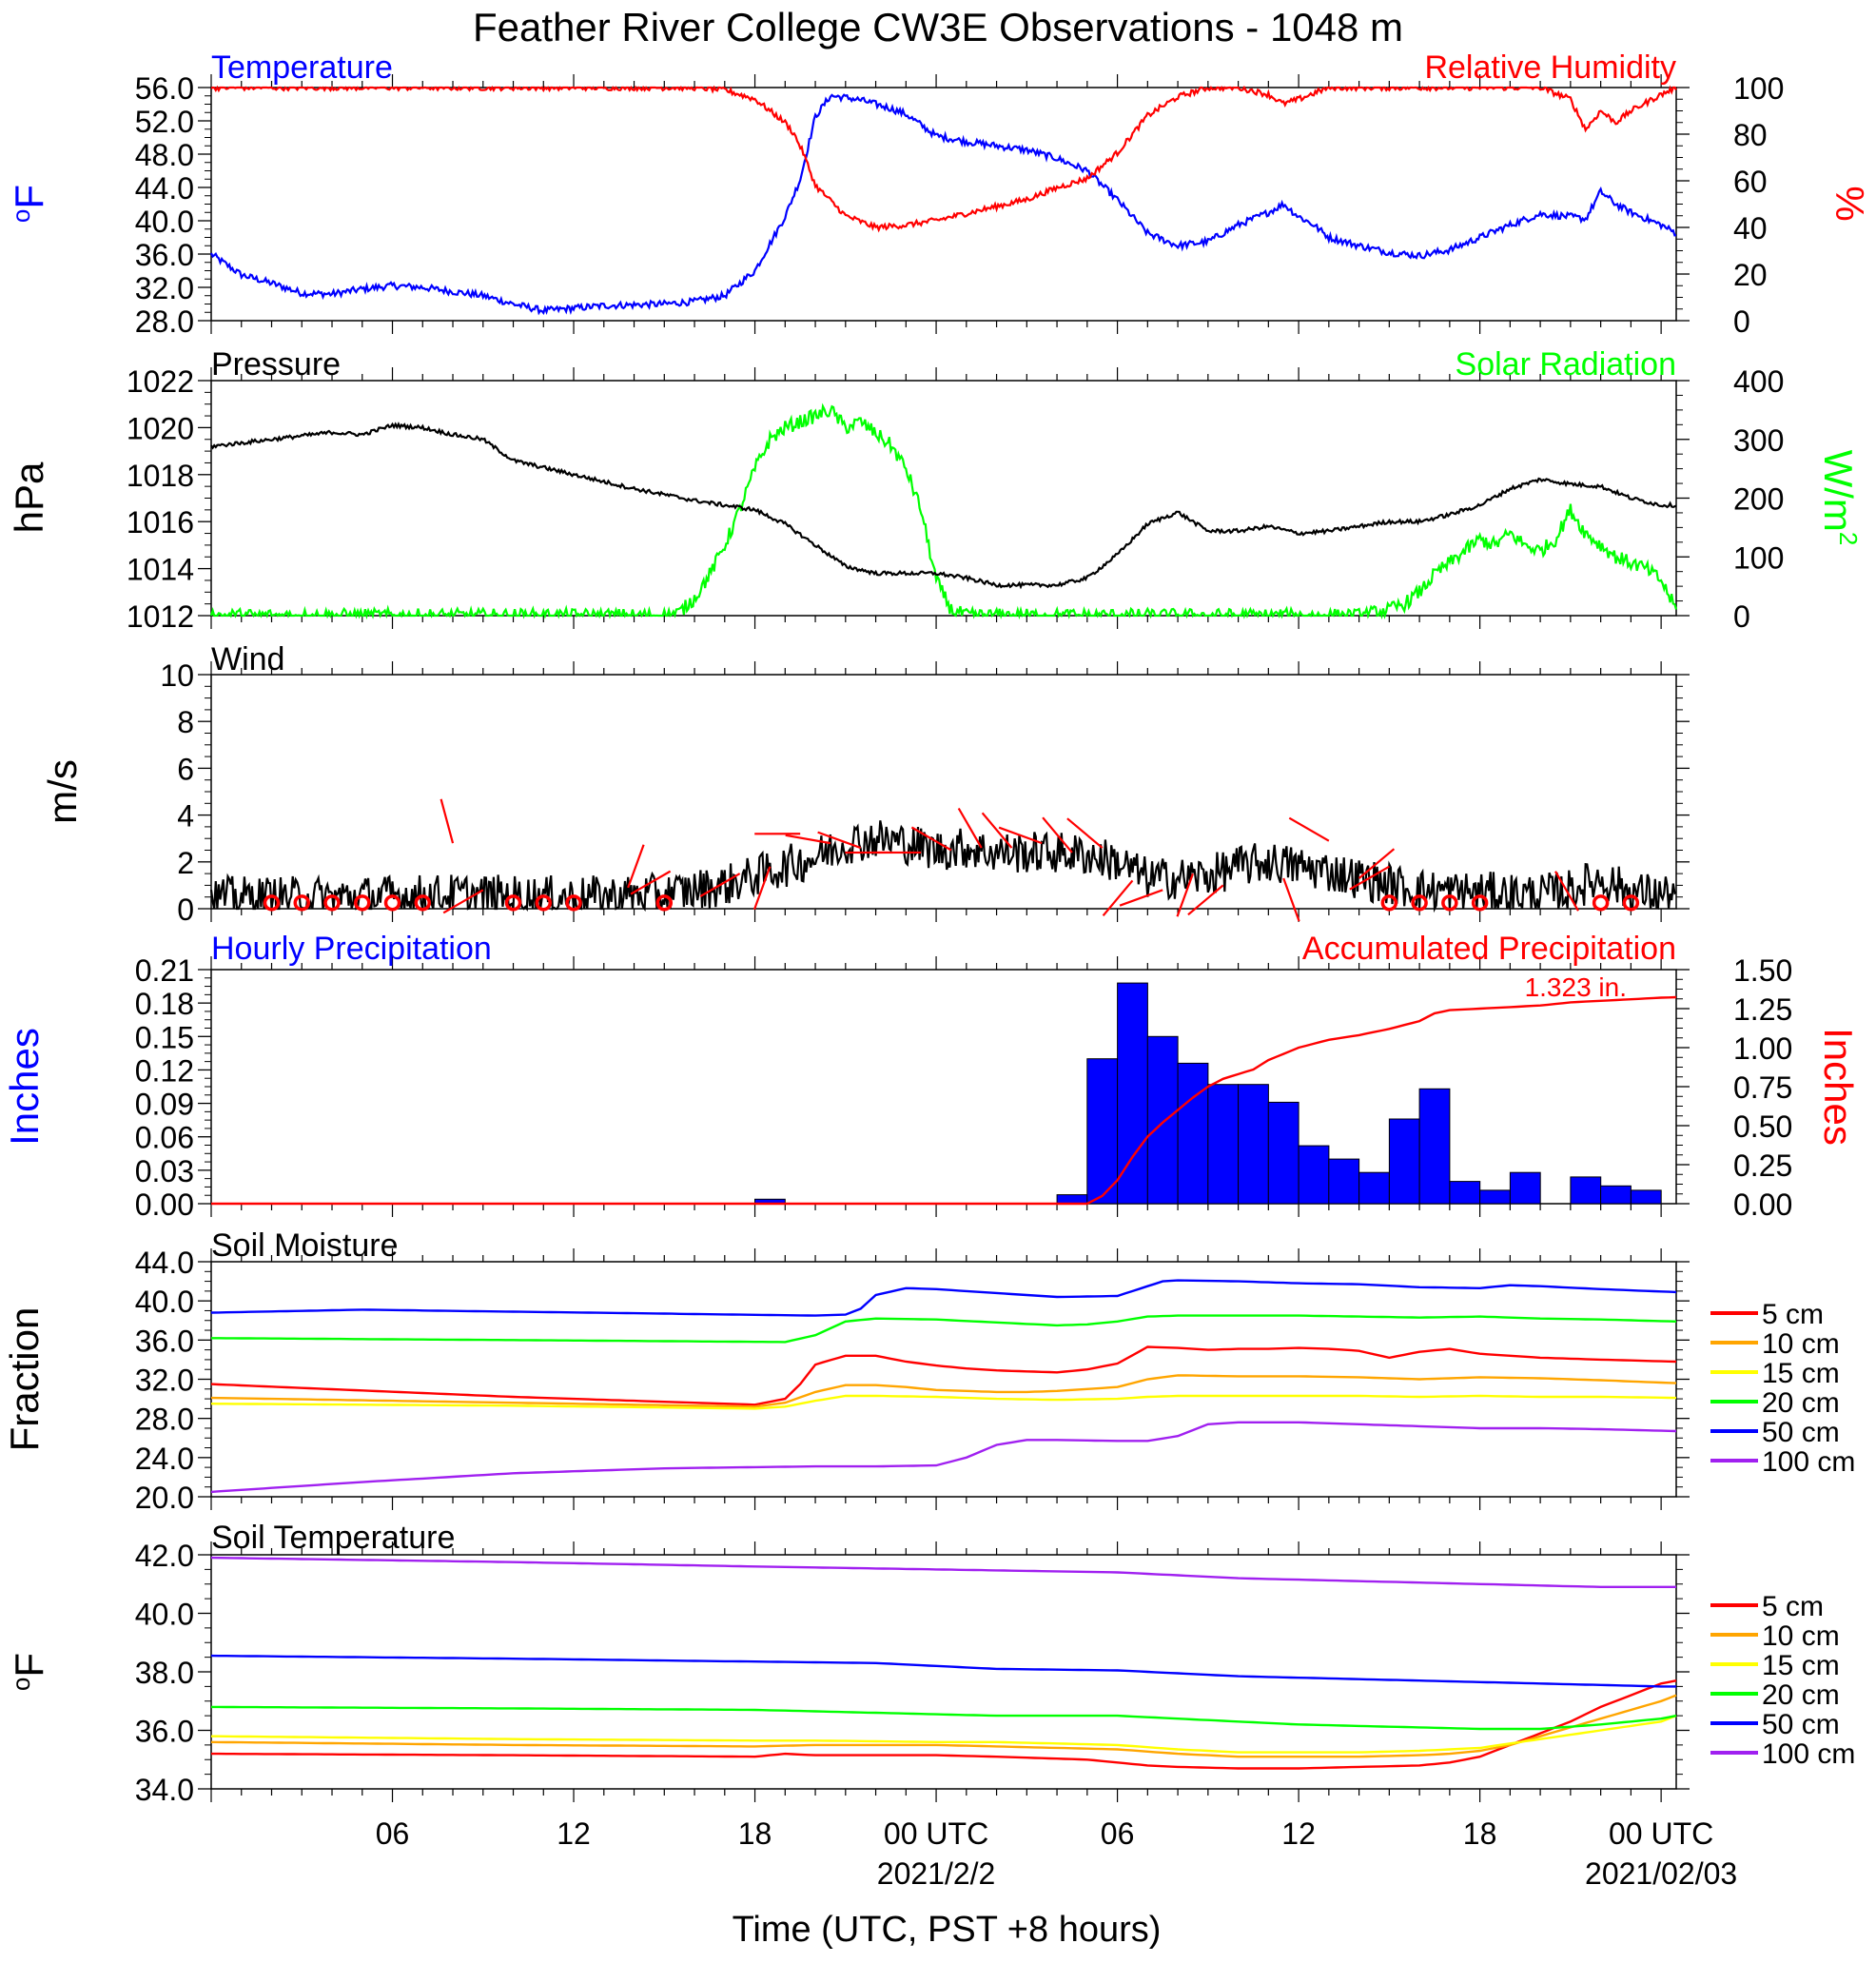  What do you see at coordinates (1576, 987) in the screenshot?
I see `accumulated-total-label: 1.323 in.` at bounding box center [1576, 987].